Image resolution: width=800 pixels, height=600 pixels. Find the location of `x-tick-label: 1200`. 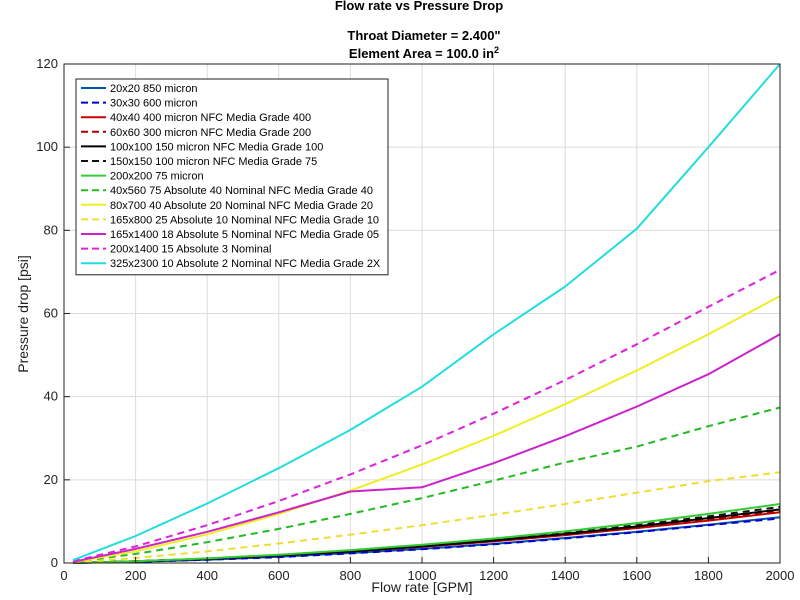

x-tick-label: 1200 is located at coordinates (493, 575).